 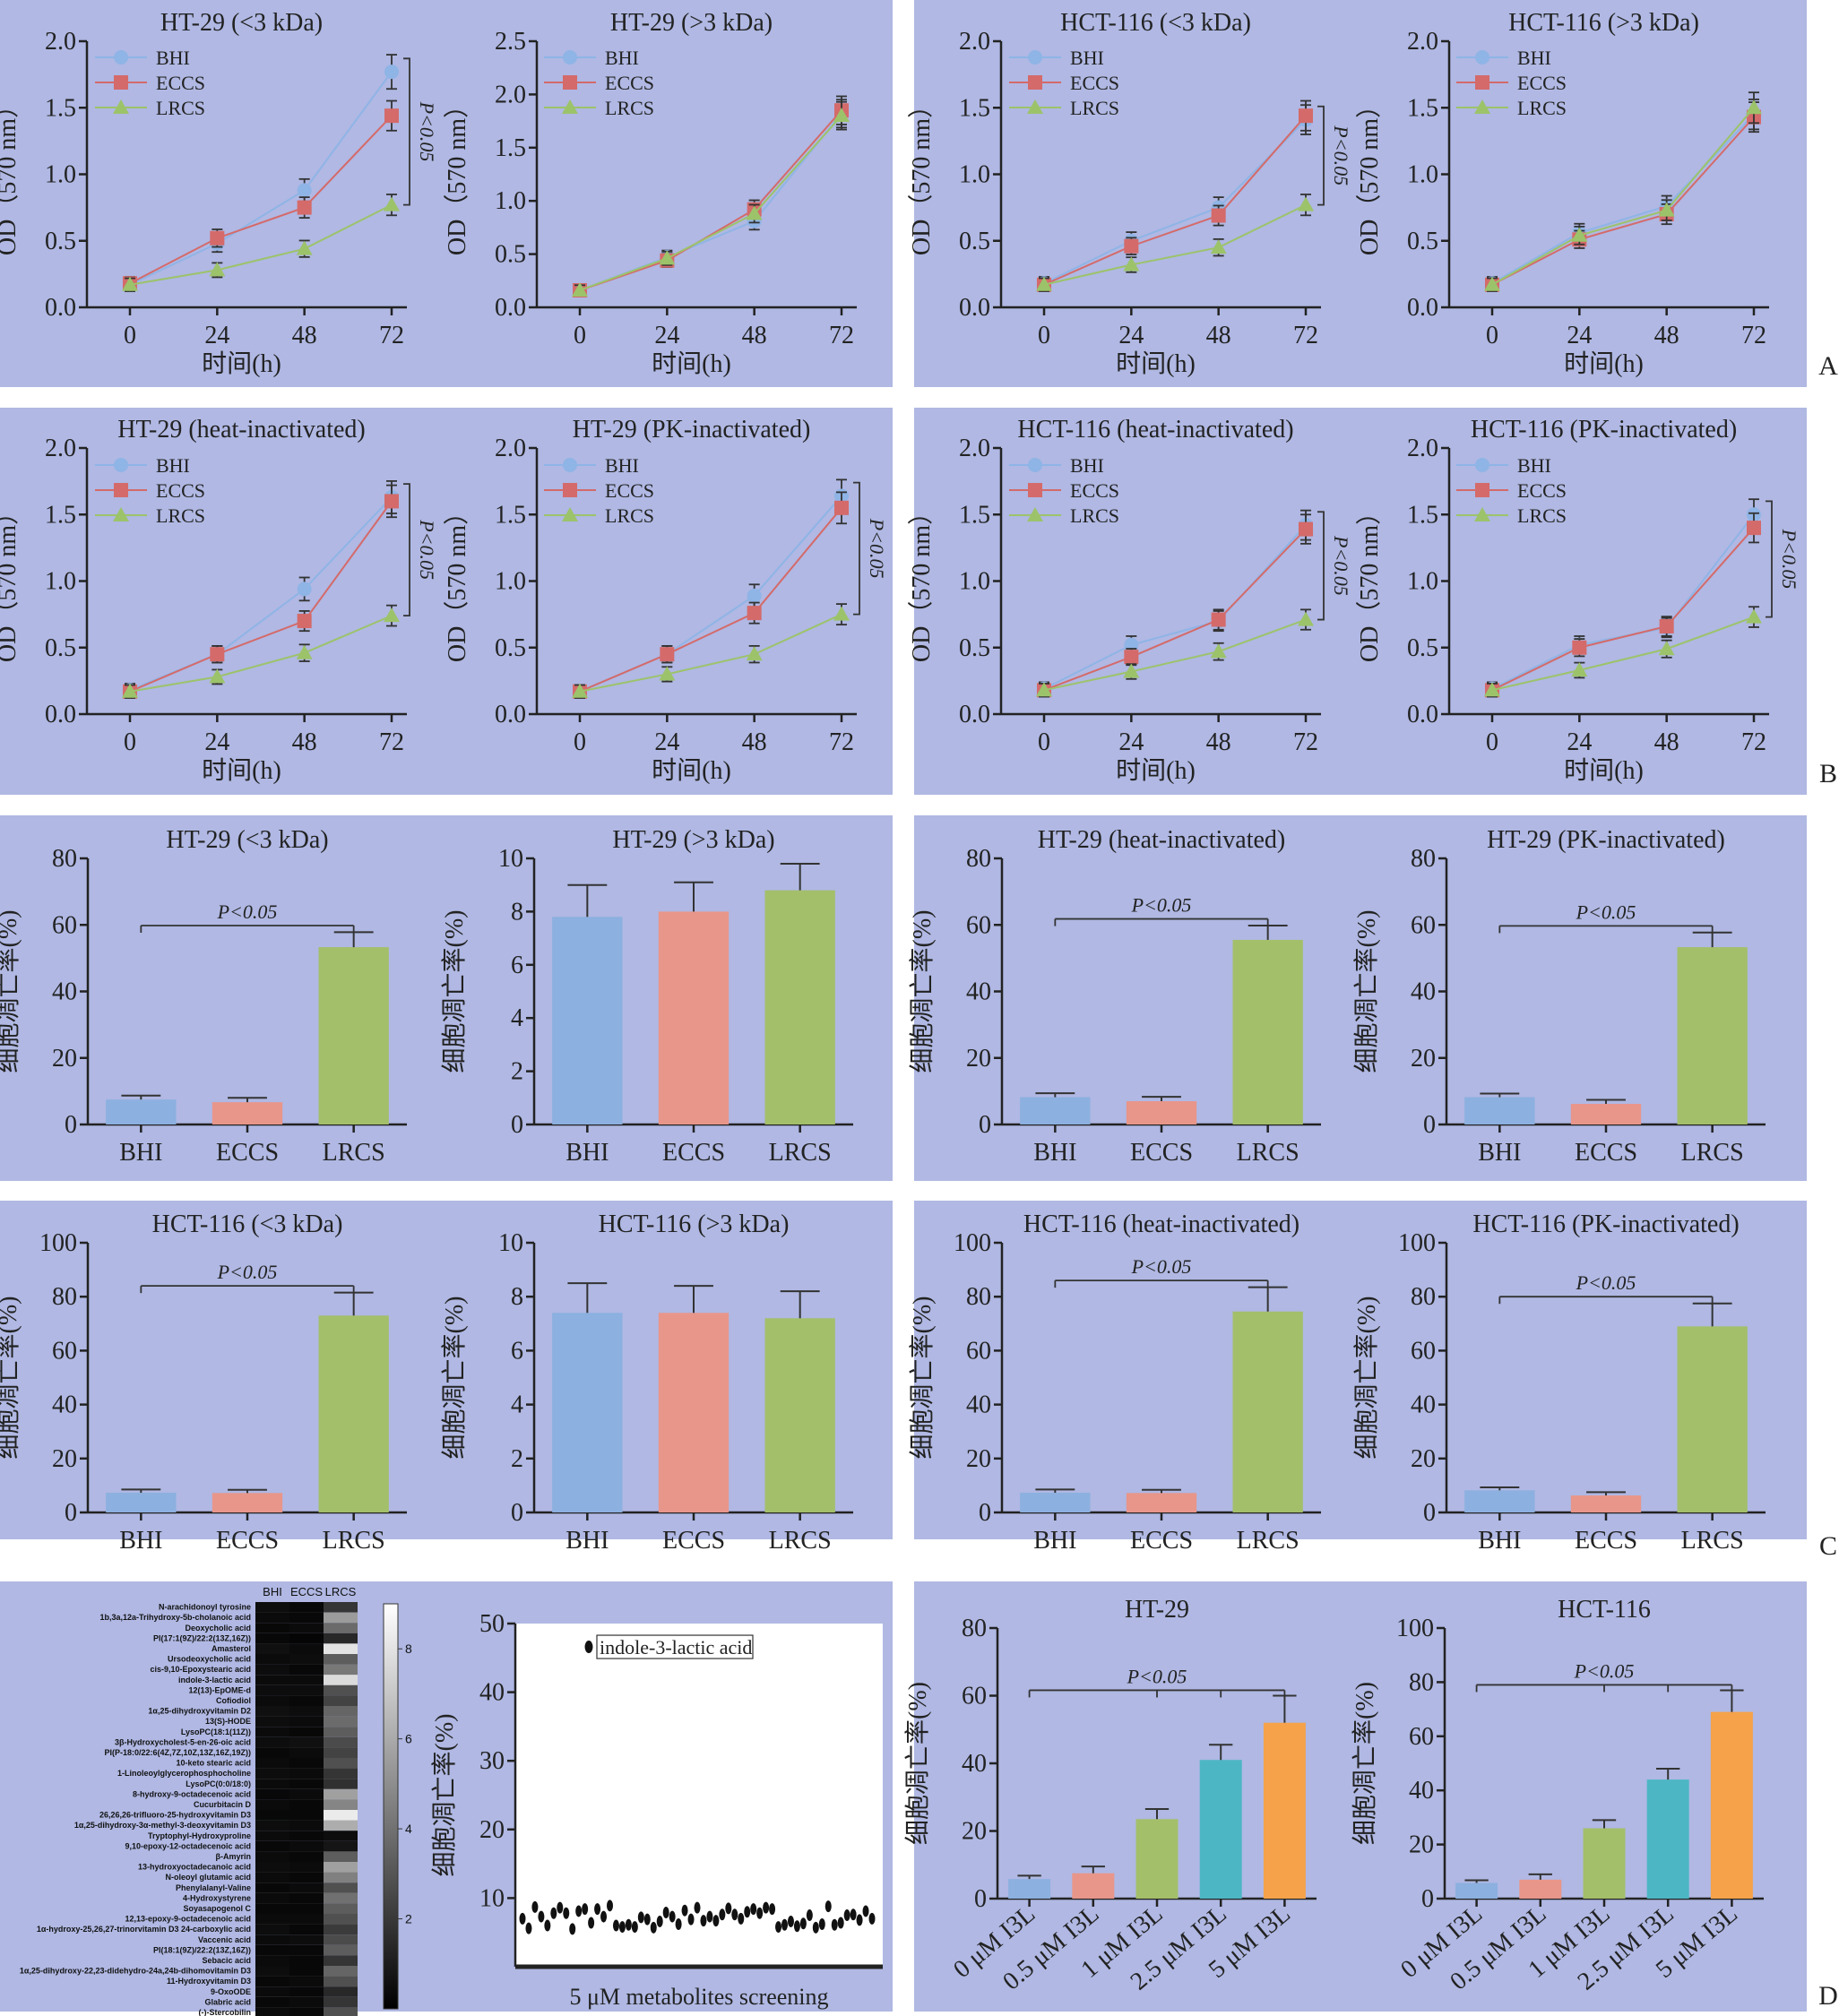 What do you see at coordinates (228, 1722) in the screenshot?
I see `heatmap-row-label: 13(S)-HODE` at bounding box center [228, 1722].